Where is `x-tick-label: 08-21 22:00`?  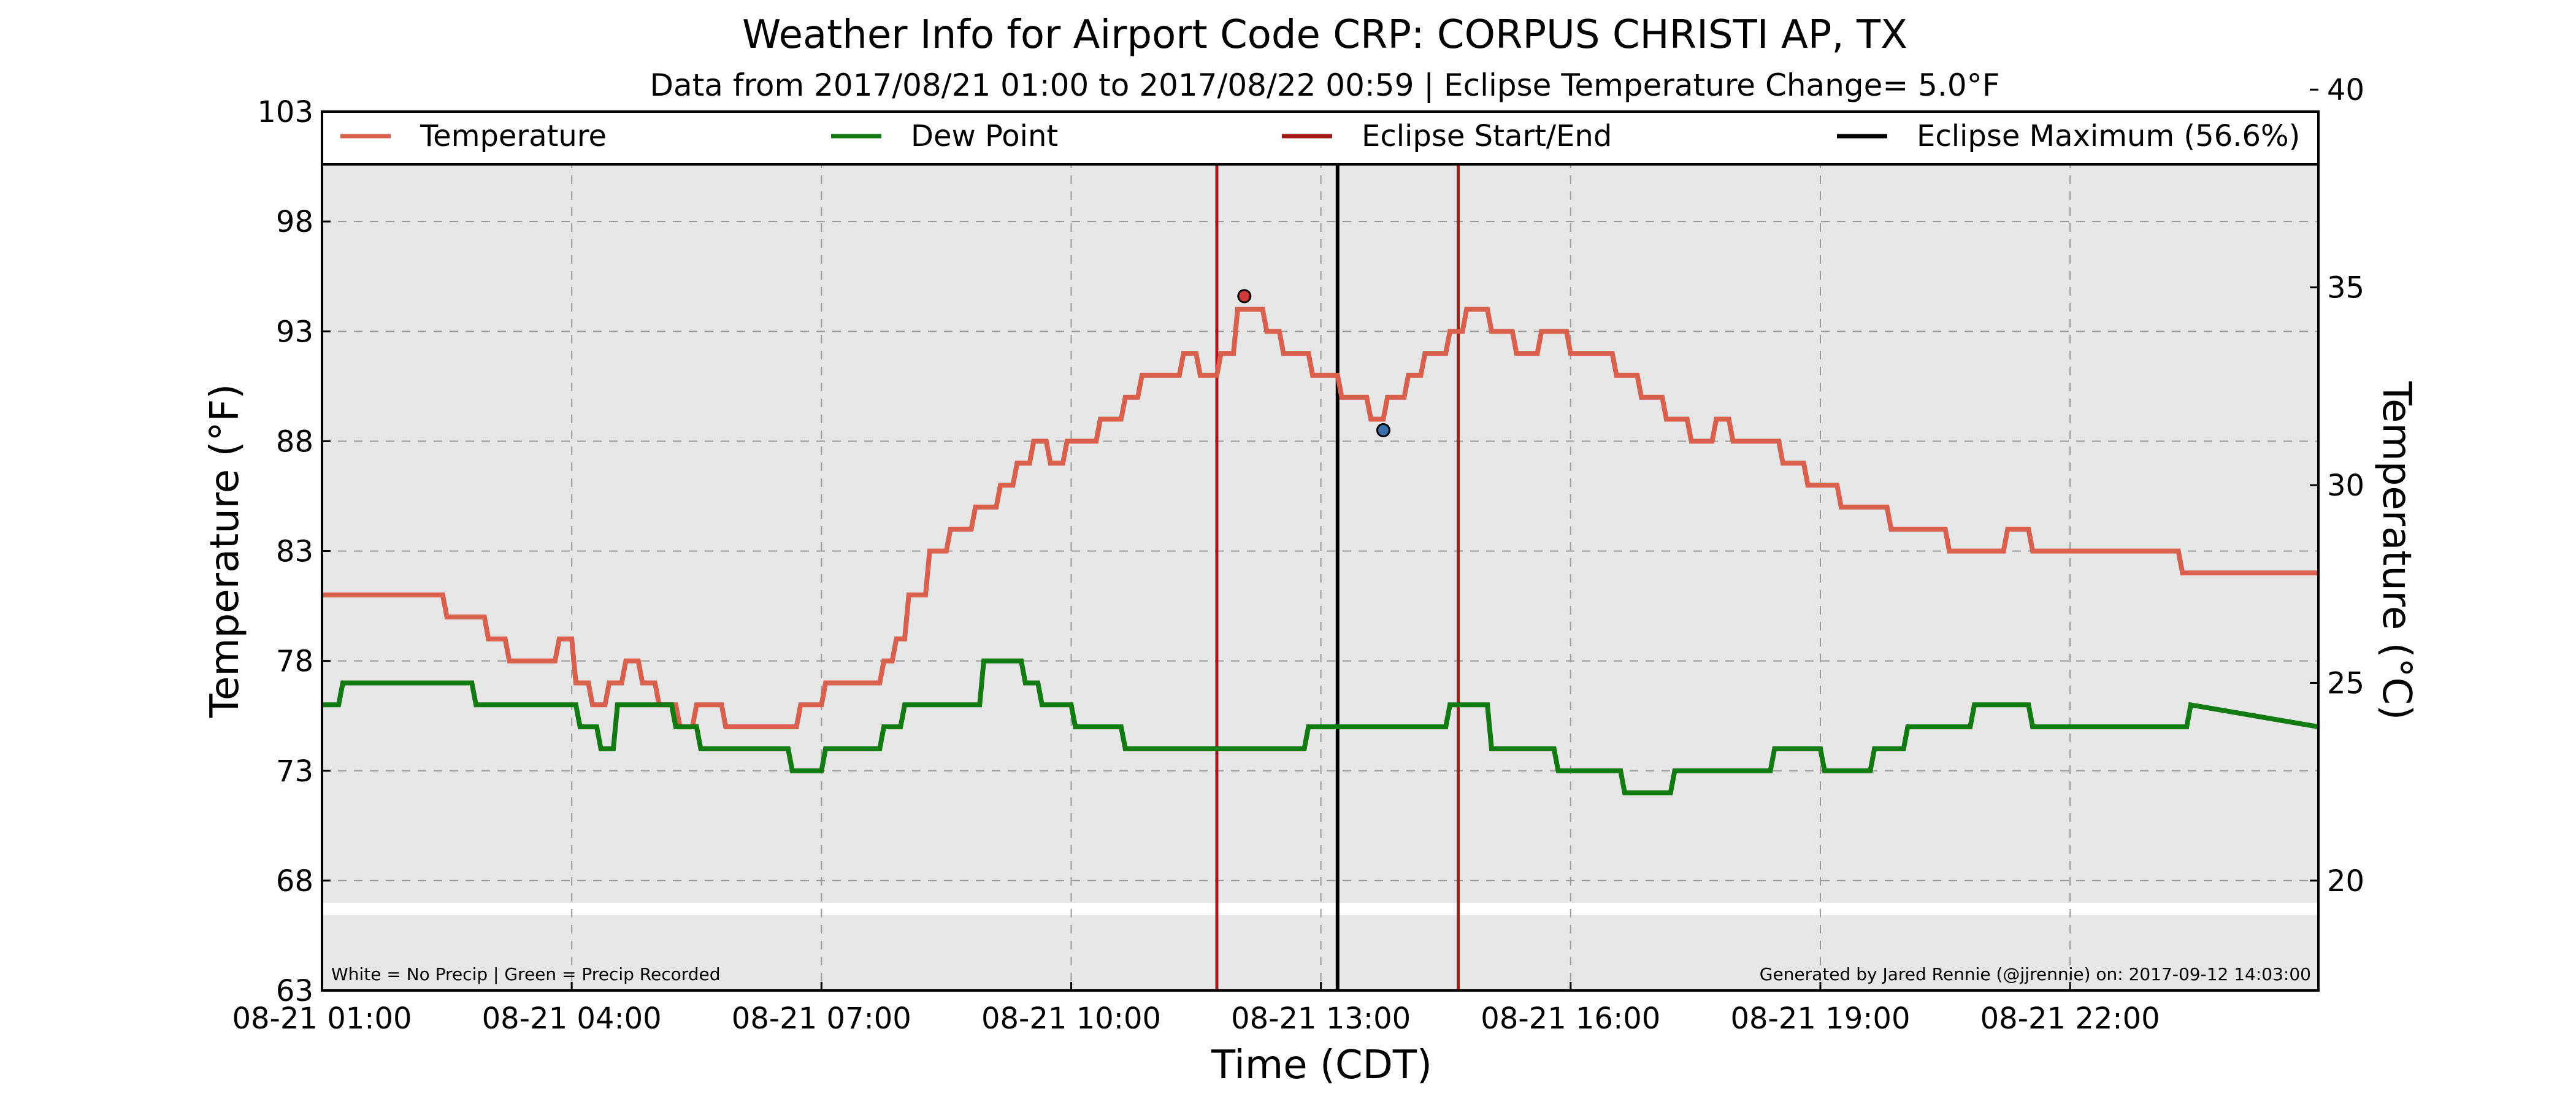 x-tick-label: 08-21 22:00 is located at coordinates (2070, 1019).